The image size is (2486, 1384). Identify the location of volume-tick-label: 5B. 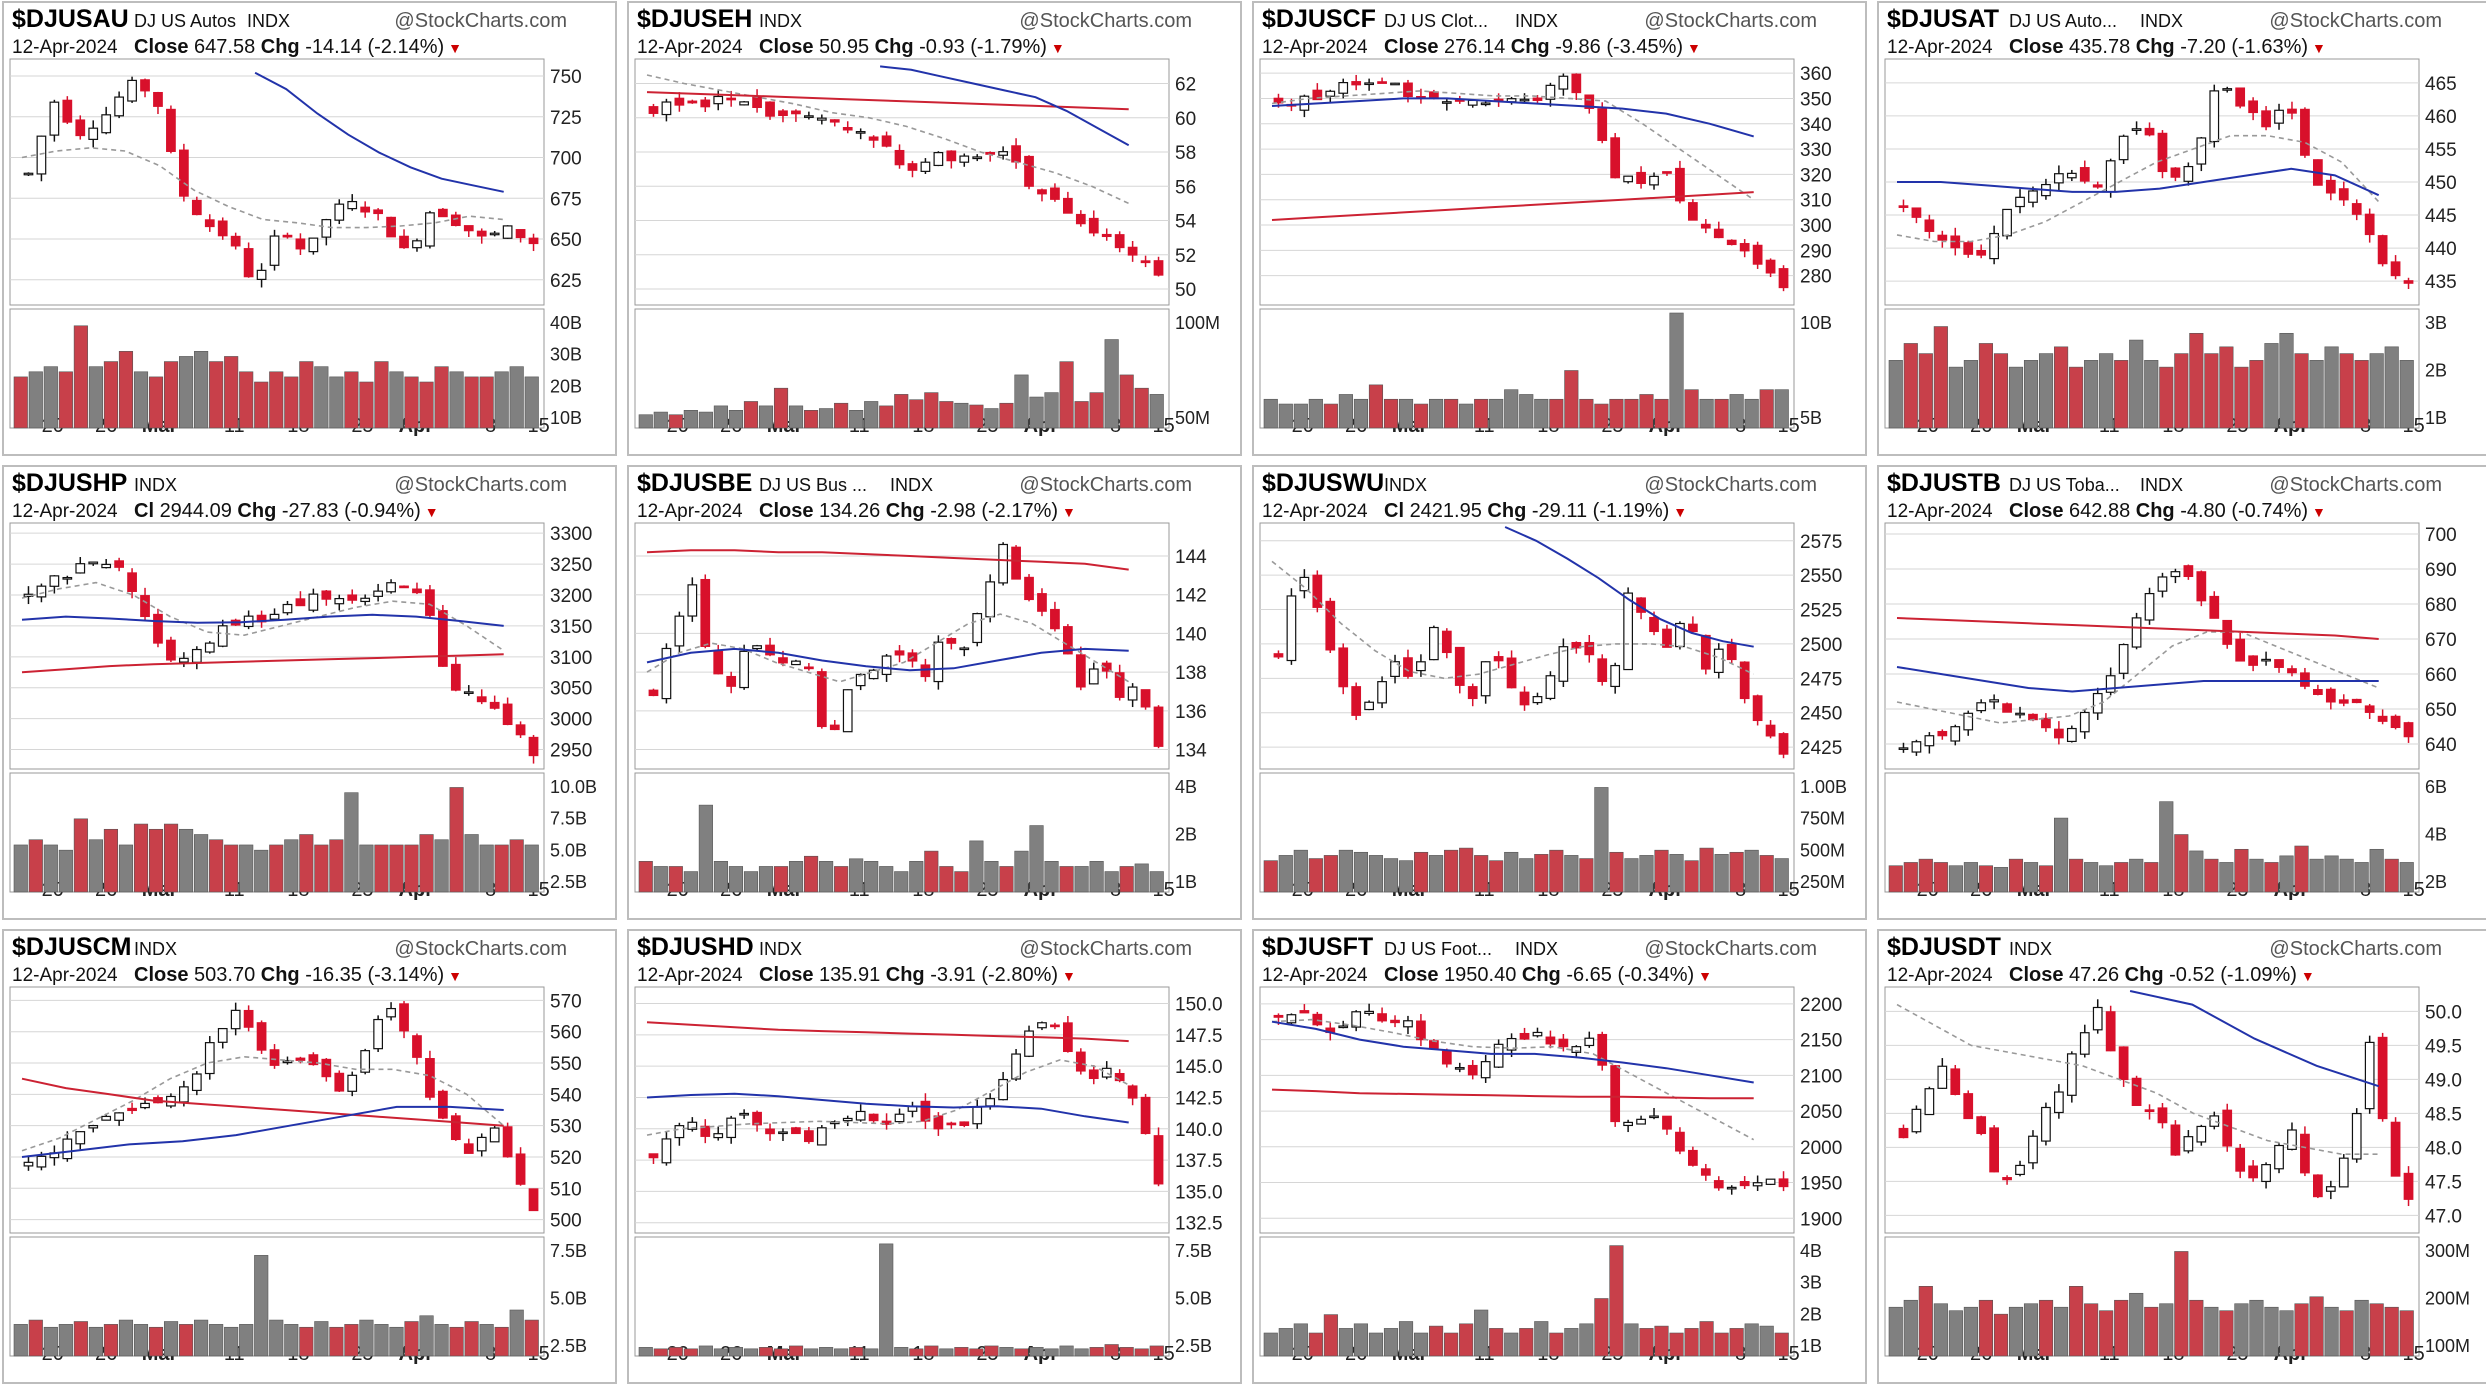
(1811, 418).